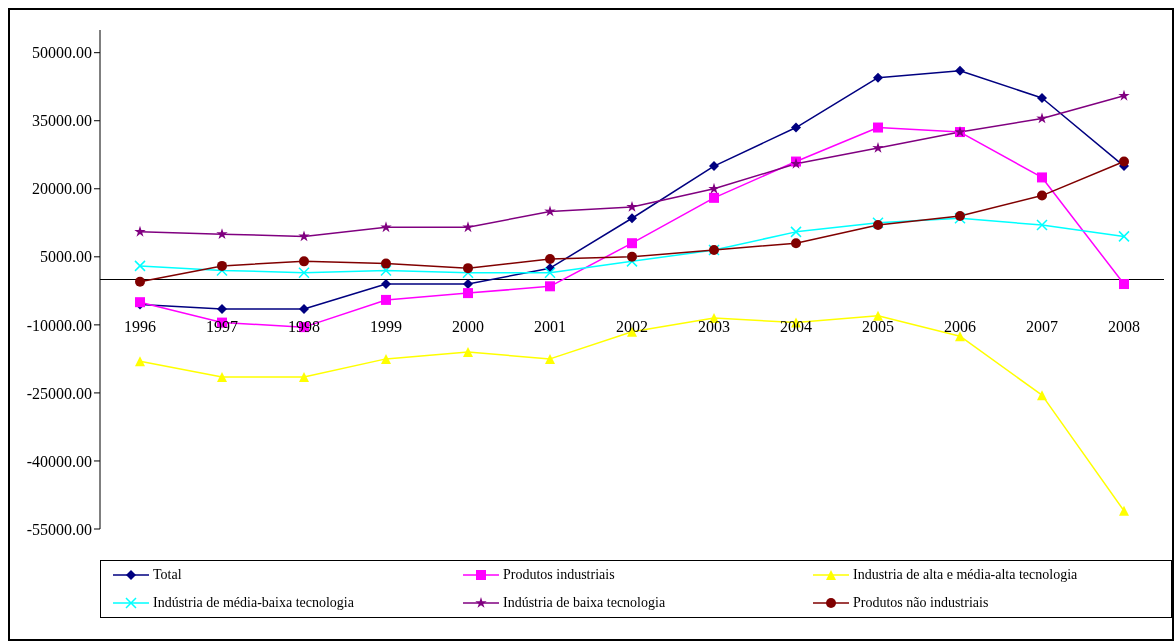  Describe the element at coordinates (59, 393) in the screenshot. I see `y-tick-label: -25000.00` at that location.